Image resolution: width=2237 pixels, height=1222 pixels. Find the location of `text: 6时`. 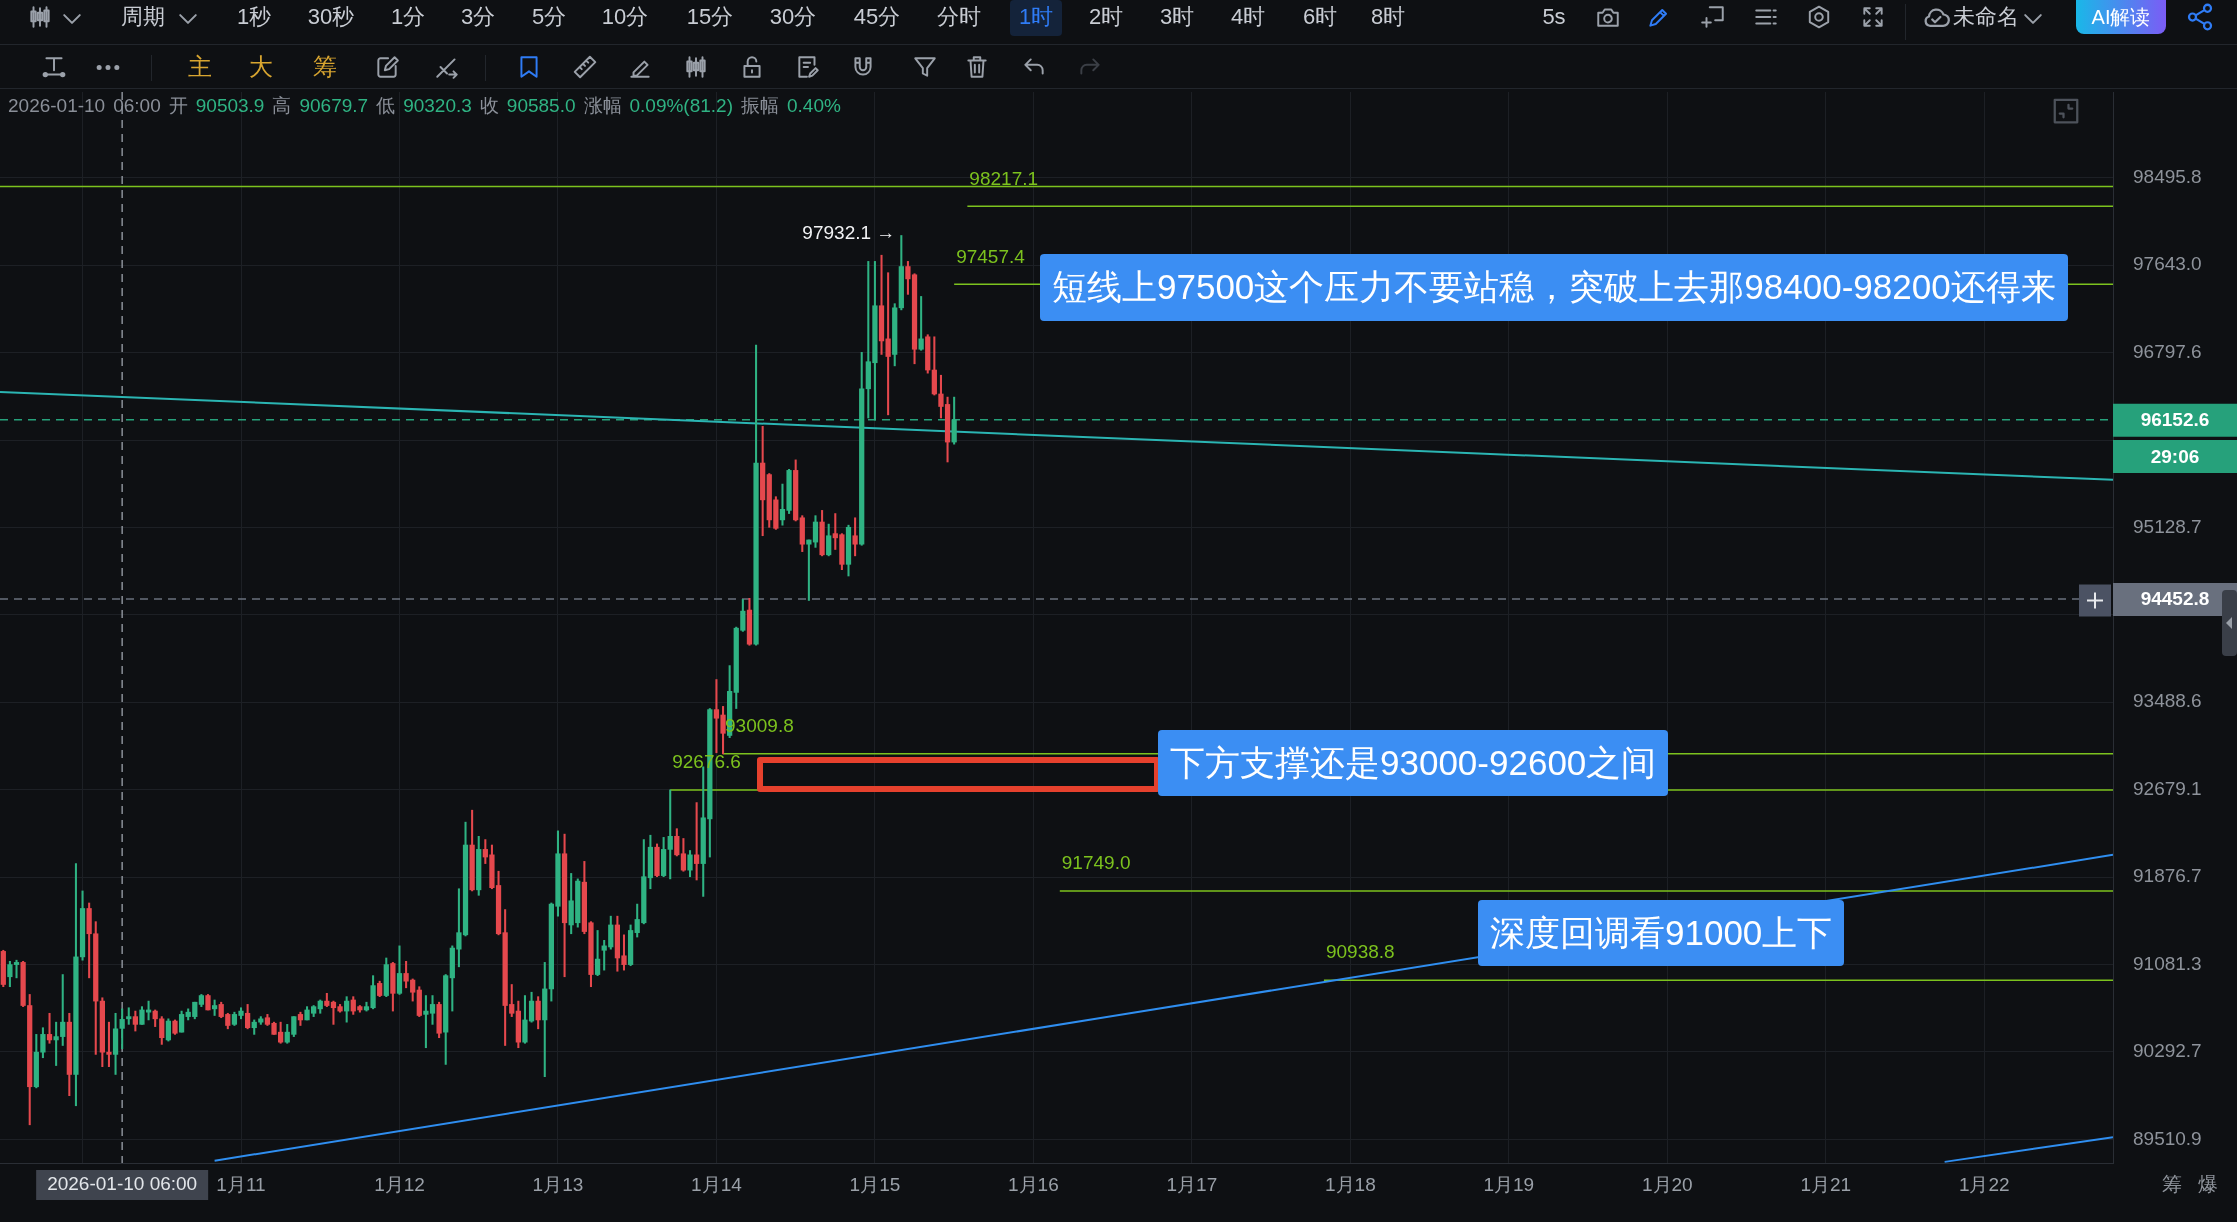

text: 6时 is located at coordinates (1320, 16).